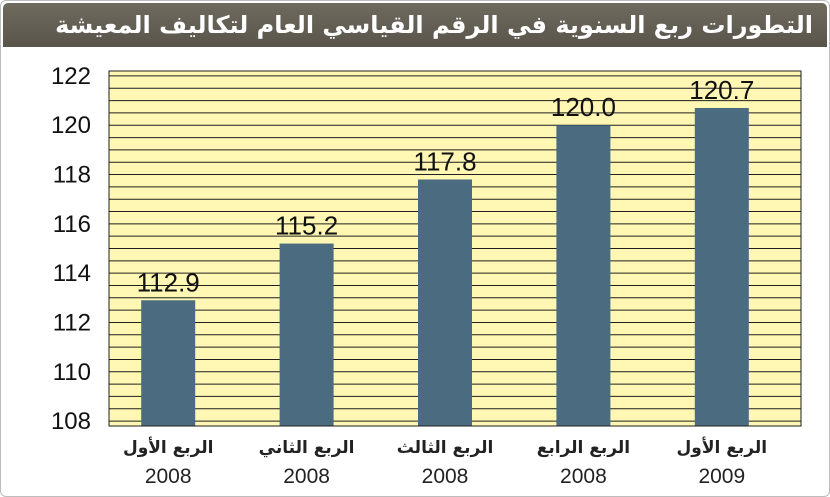 This screenshot has height=497, width=830. What do you see at coordinates (72, 322) in the screenshot?
I see `y-tick-label: 112` at bounding box center [72, 322].